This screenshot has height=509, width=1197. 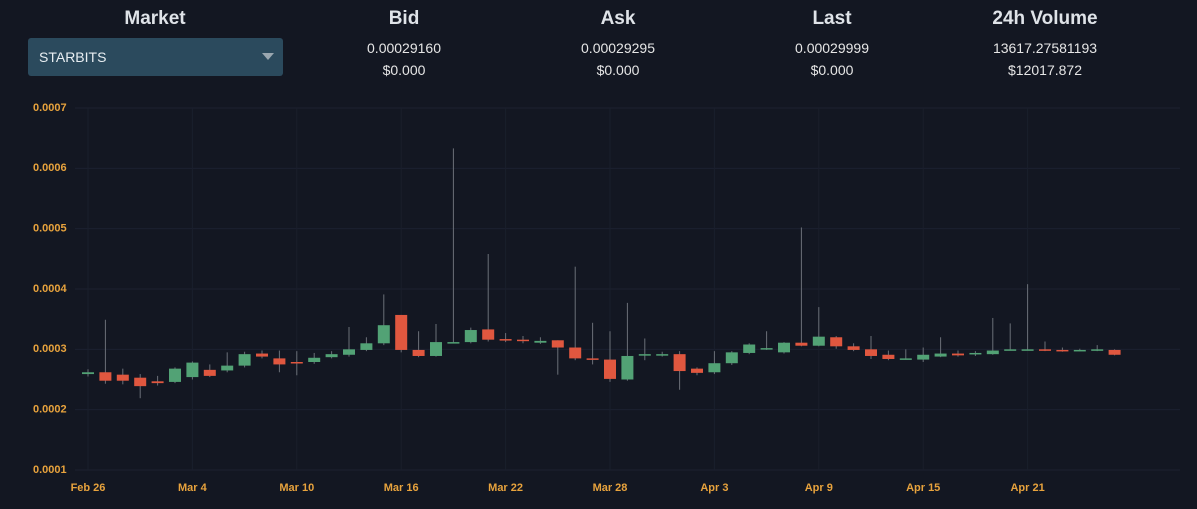 What do you see at coordinates (1027, 488) in the screenshot?
I see `x-tick-label: Apr 21` at bounding box center [1027, 488].